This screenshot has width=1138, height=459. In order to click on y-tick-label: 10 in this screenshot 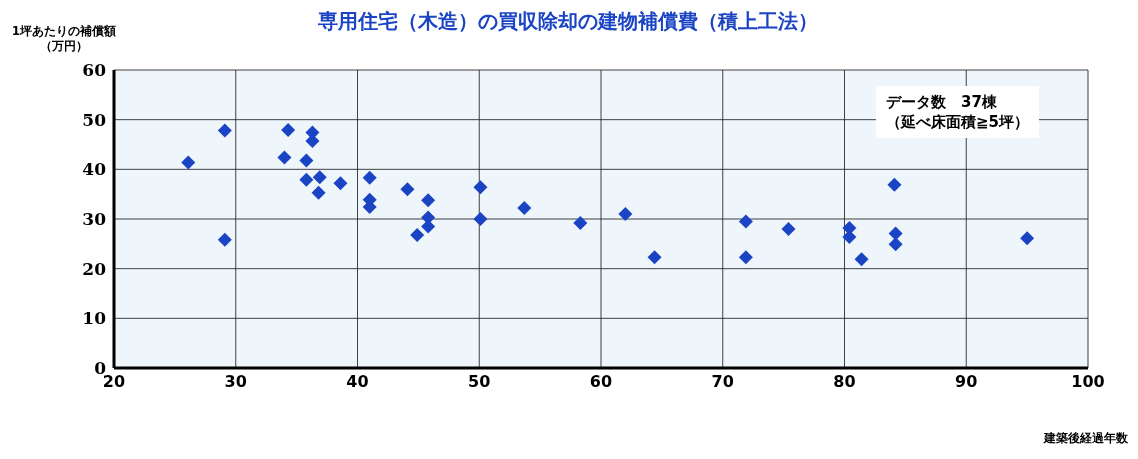, I will do `click(94, 318)`.